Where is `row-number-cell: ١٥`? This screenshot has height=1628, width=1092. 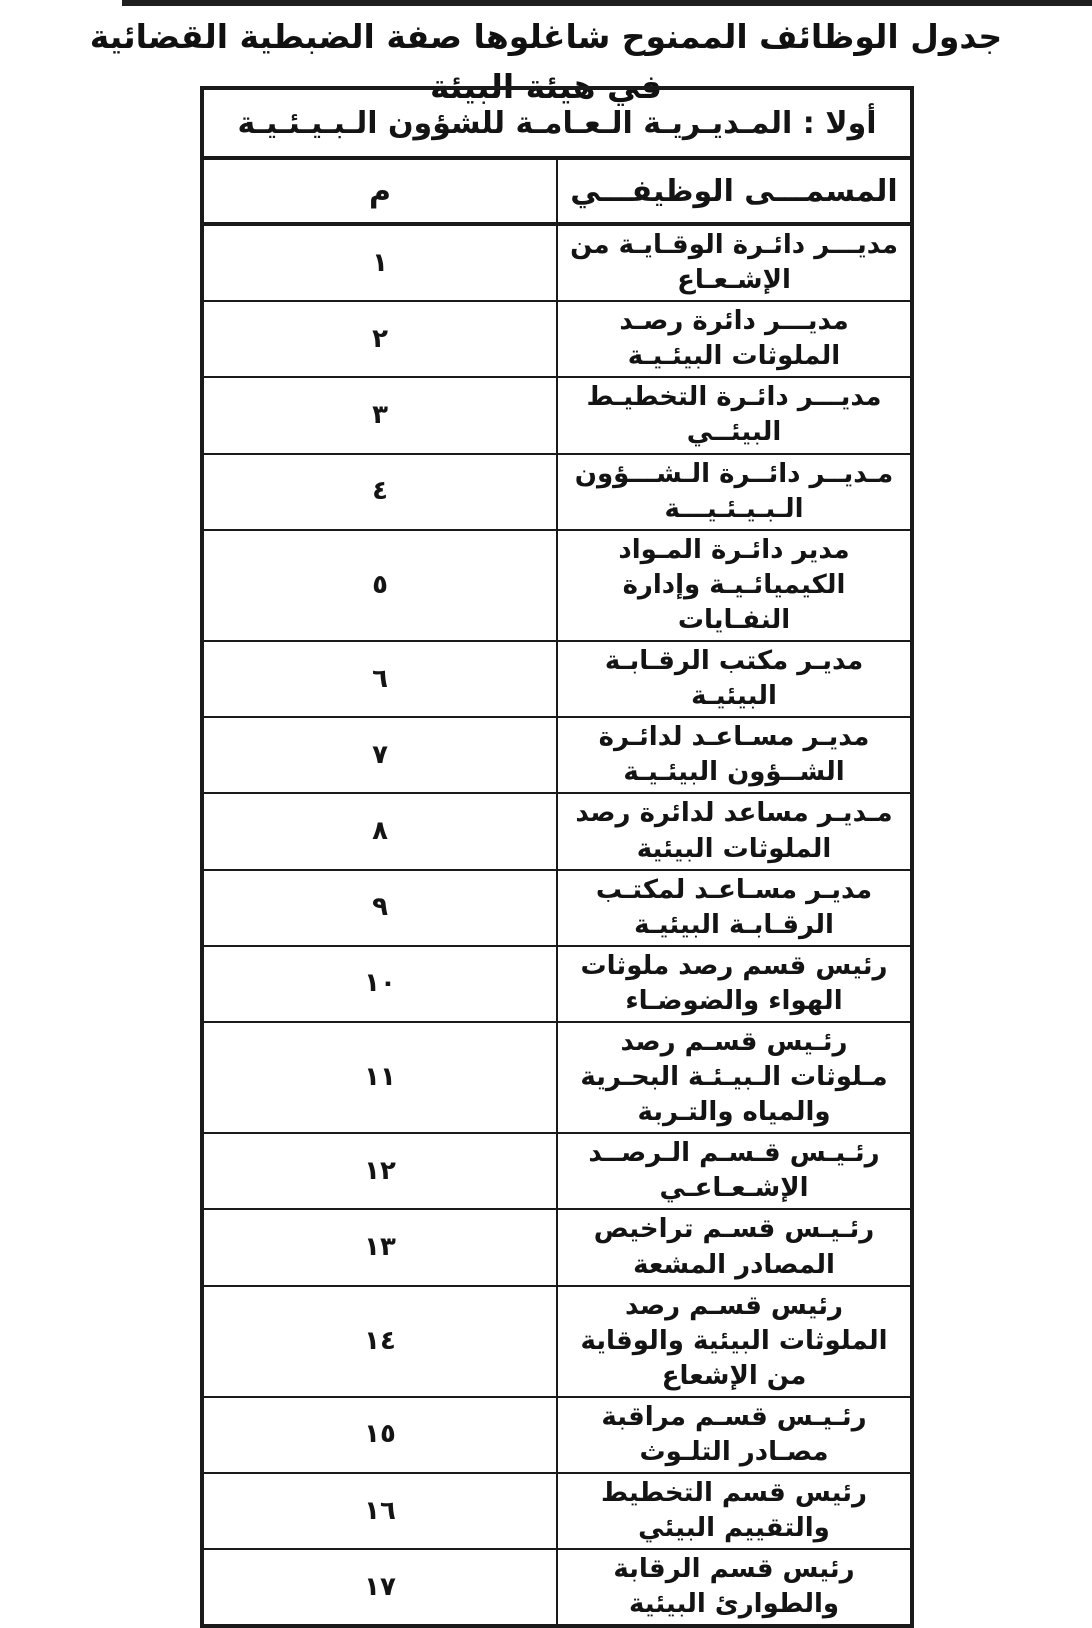
row-number-cell: ١٥ is located at coordinates (379, 1435).